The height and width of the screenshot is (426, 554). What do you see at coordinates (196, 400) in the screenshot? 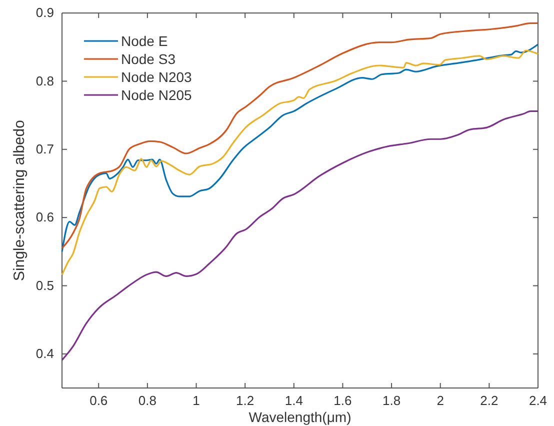
I see `x-tick-label: 1` at bounding box center [196, 400].